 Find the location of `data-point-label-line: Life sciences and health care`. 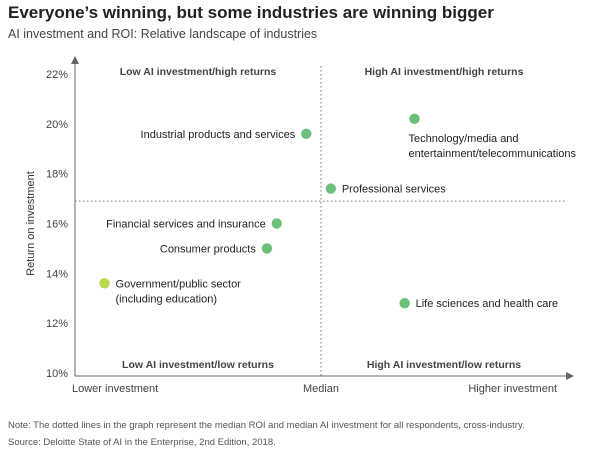

data-point-label-line: Life sciences and health care is located at coordinates (487, 304).